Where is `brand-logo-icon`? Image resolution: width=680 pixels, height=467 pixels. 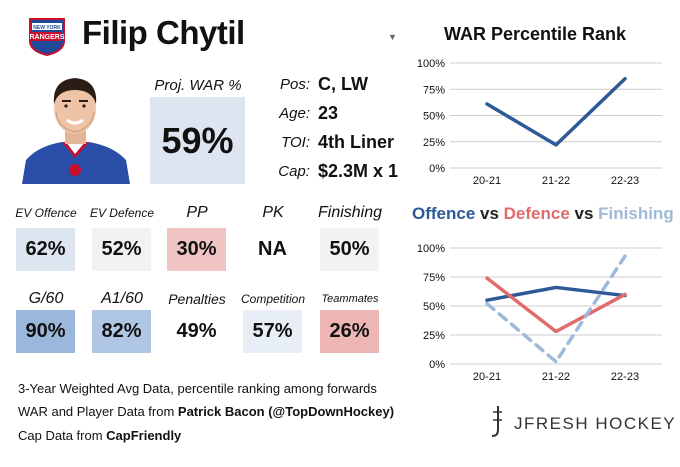
brand-logo-icon is located at coordinates (496, 423).